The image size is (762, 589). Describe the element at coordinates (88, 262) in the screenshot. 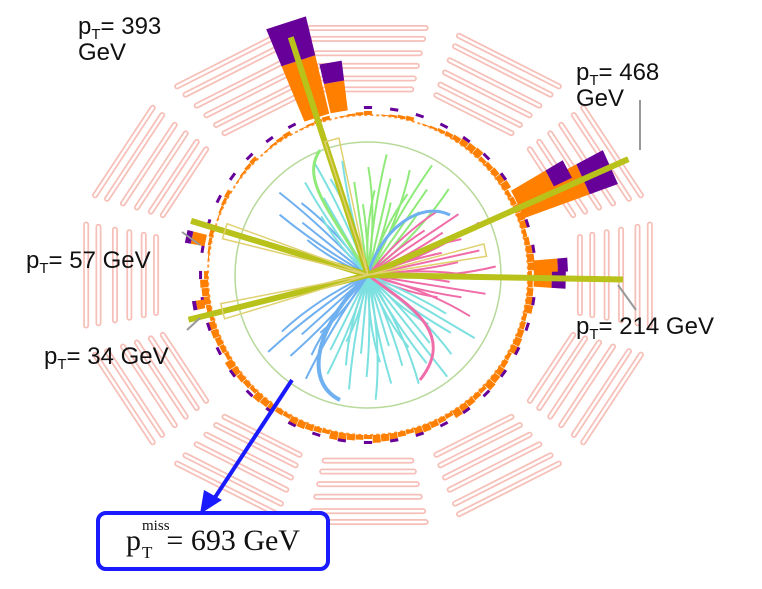

I see `jet-label-57: pT= 57 GeV` at that location.